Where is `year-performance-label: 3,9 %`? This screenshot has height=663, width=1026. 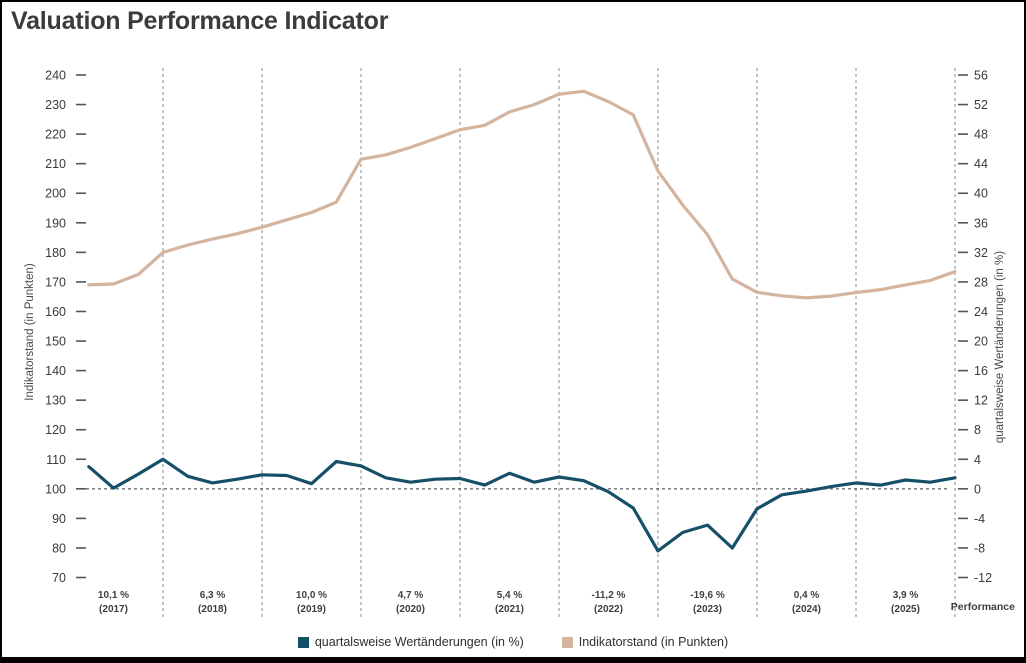
year-performance-label: 3,9 % is located at coordinates (906, 595).